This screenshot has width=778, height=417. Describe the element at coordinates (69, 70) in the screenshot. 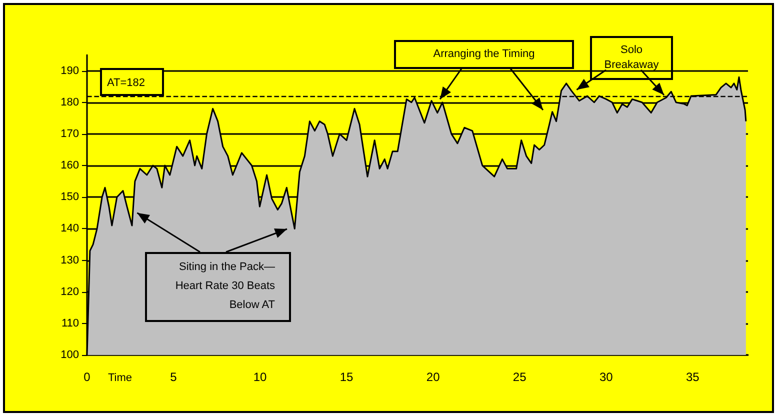

I see `y-tick-label: 190` at that location.